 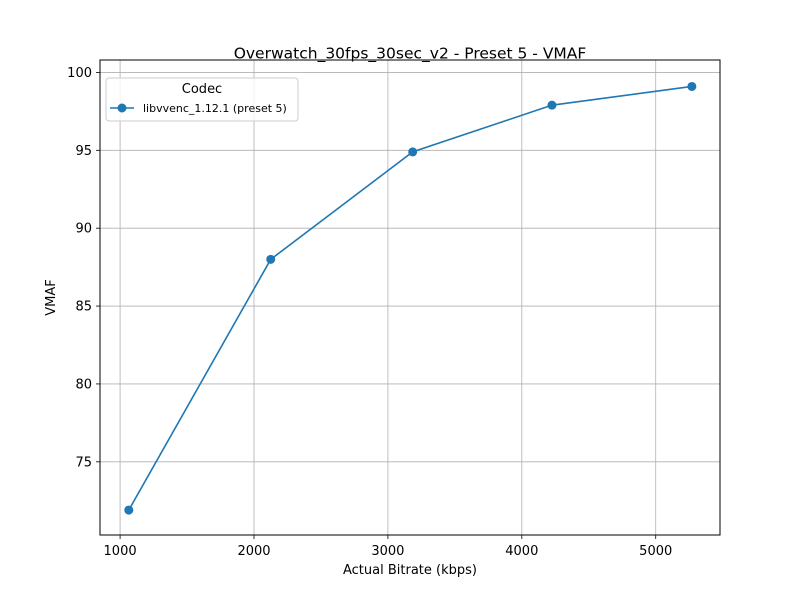 I want to click on y-tick-label: 100, so click(x=79, y=73).